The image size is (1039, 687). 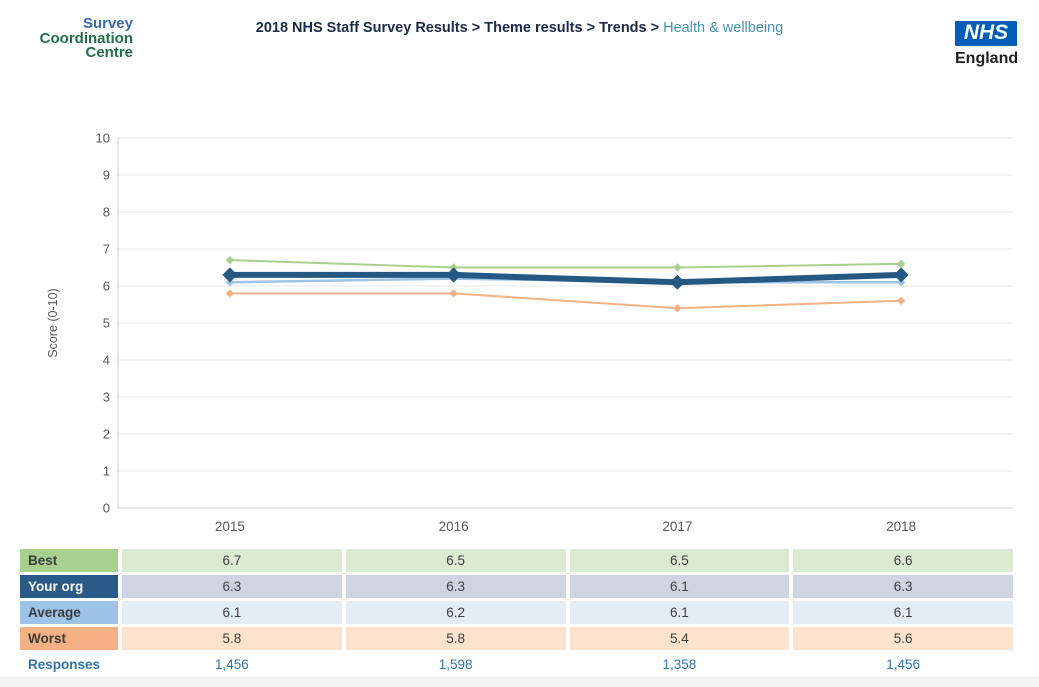 What do you see at coordinates (903, 612) in the screenshot?
I see `value-average-2018: 6.1` at bounding box center [903, 612].